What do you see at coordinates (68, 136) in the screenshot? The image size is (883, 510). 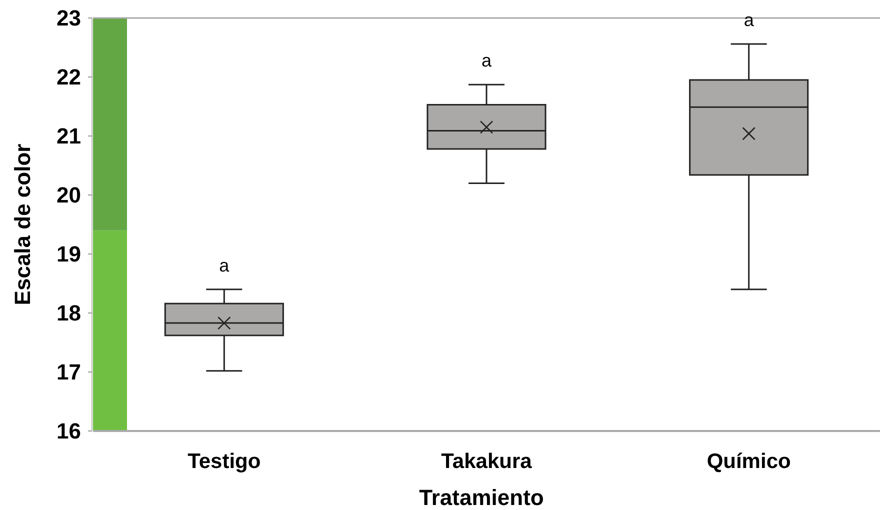 I see `y-tick-label: 21` at bounding box center [68, 136].